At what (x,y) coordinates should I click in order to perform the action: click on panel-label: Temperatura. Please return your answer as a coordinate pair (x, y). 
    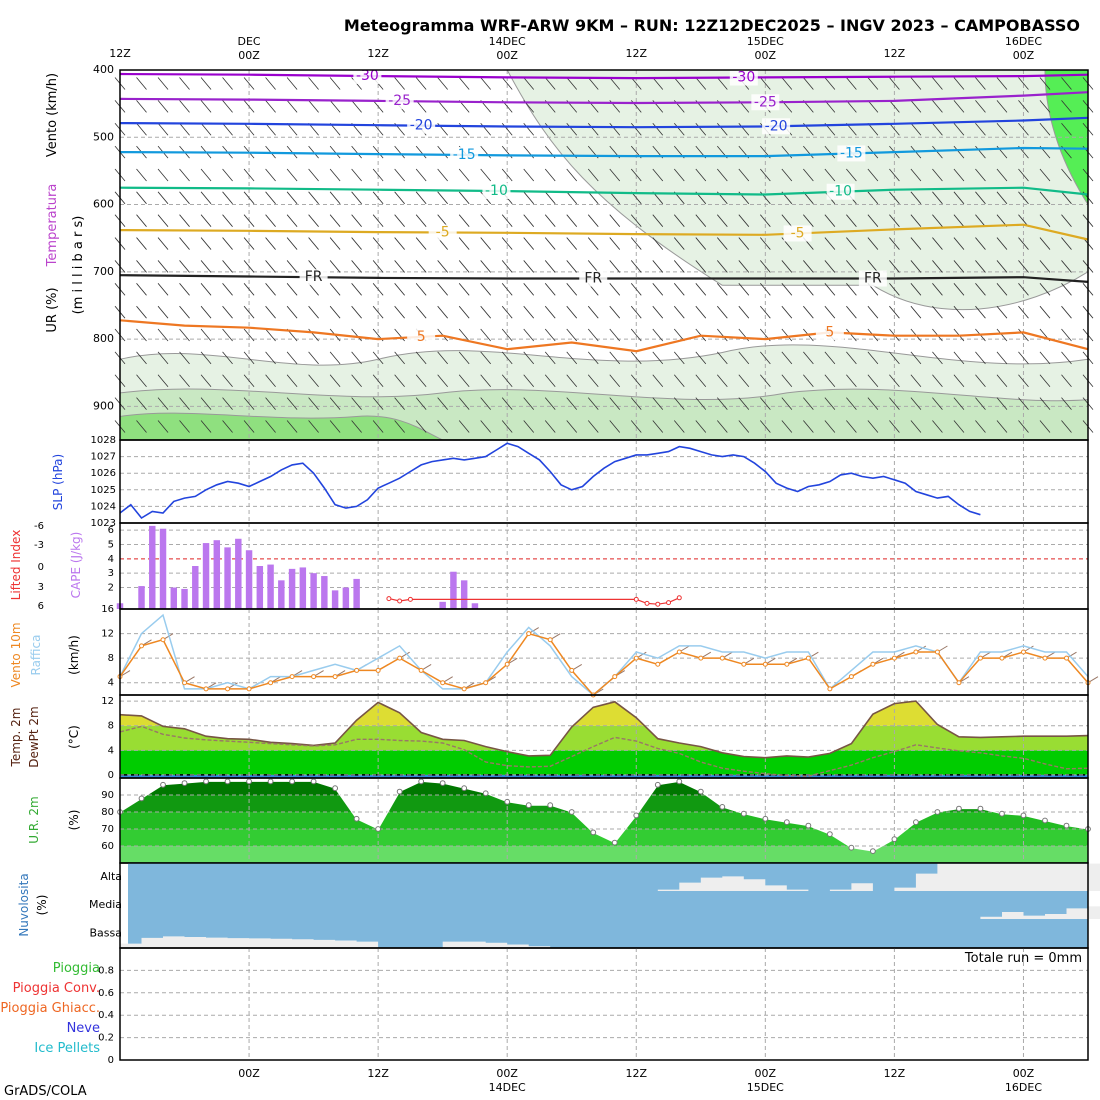
    Looking at the image, I should click on (52, 226).